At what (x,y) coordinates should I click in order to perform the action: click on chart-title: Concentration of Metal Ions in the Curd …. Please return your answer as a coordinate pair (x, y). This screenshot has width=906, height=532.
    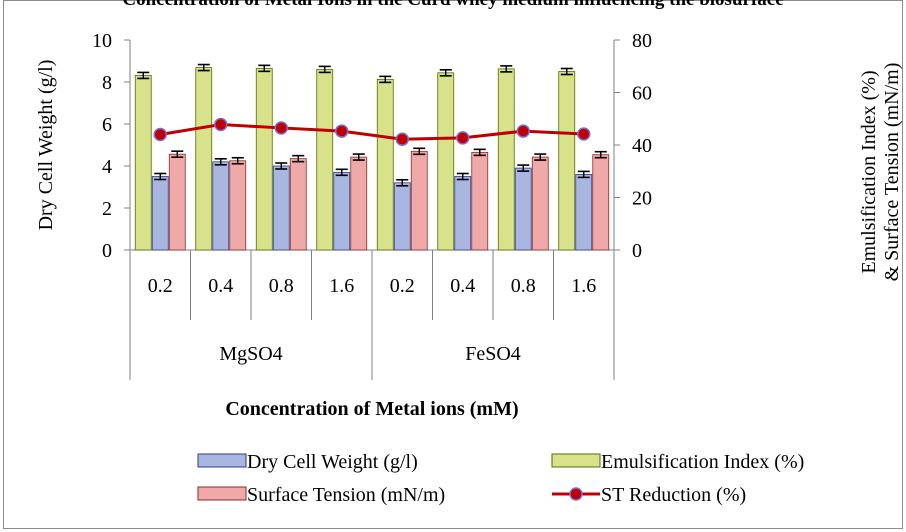
    Looking at the image, I should click on (453, 5).